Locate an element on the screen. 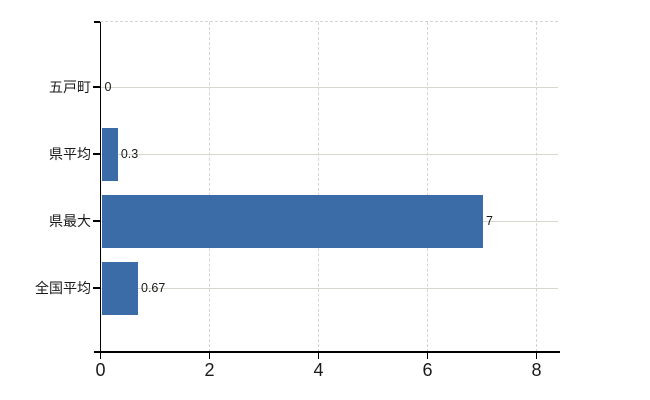  x-axis-line is located at coordinates (327, 352).